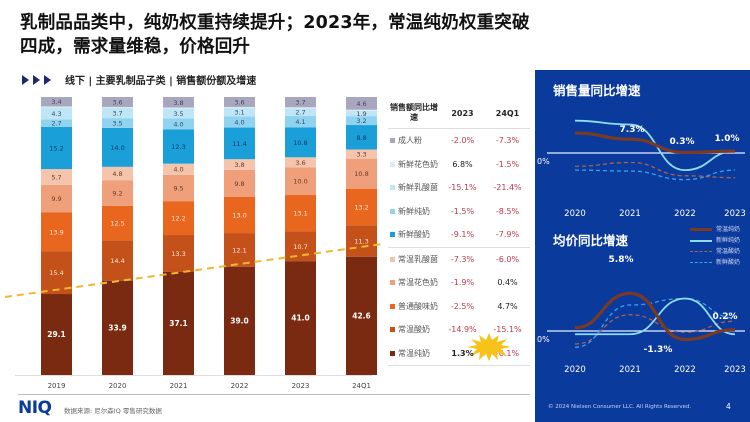 Image resolution: width=750 pixels, height=422 pixels. Describe the element at coordinates (715, 229) in the screenshot. I see `legend-item: 常温纯奶` at that location.